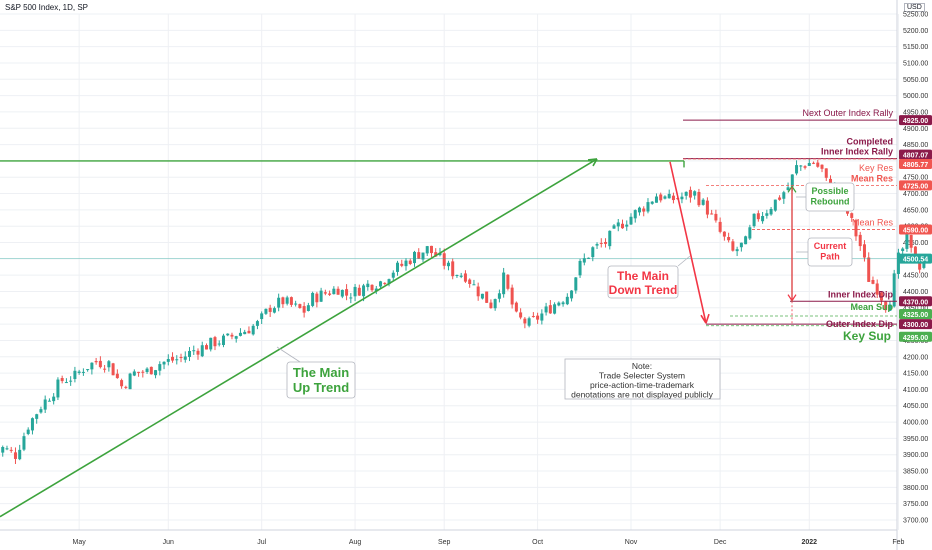 Image resolution: width=932 pixels, height=550 pixels. I want to click on main-up-trend-label-pointer, so click(288, 354).